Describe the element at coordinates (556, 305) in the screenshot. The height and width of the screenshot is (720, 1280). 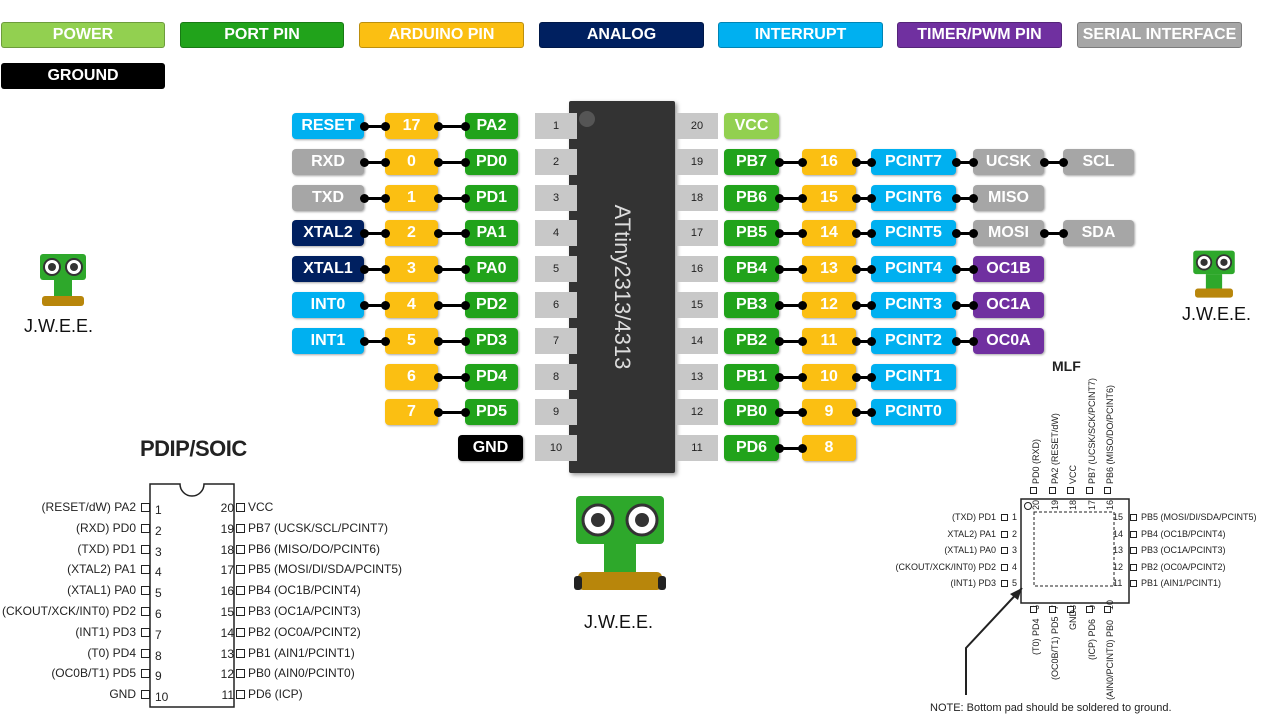
I see `pin-number: 6` at that location.